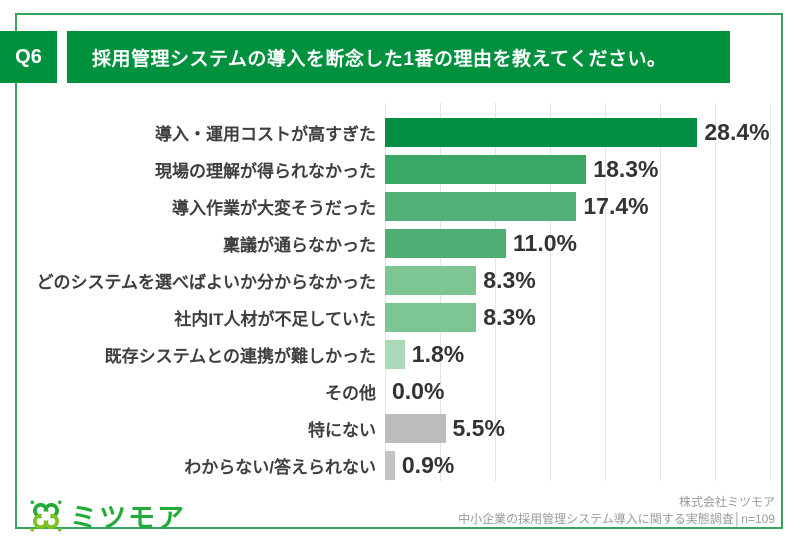  I want to click on bar-track: 28.4%, so click(592, 132).